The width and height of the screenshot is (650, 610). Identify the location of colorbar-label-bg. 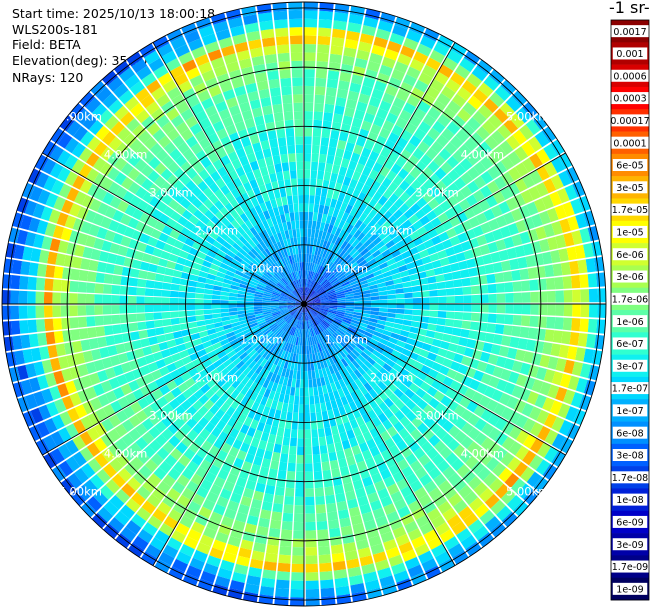
(630, 343).